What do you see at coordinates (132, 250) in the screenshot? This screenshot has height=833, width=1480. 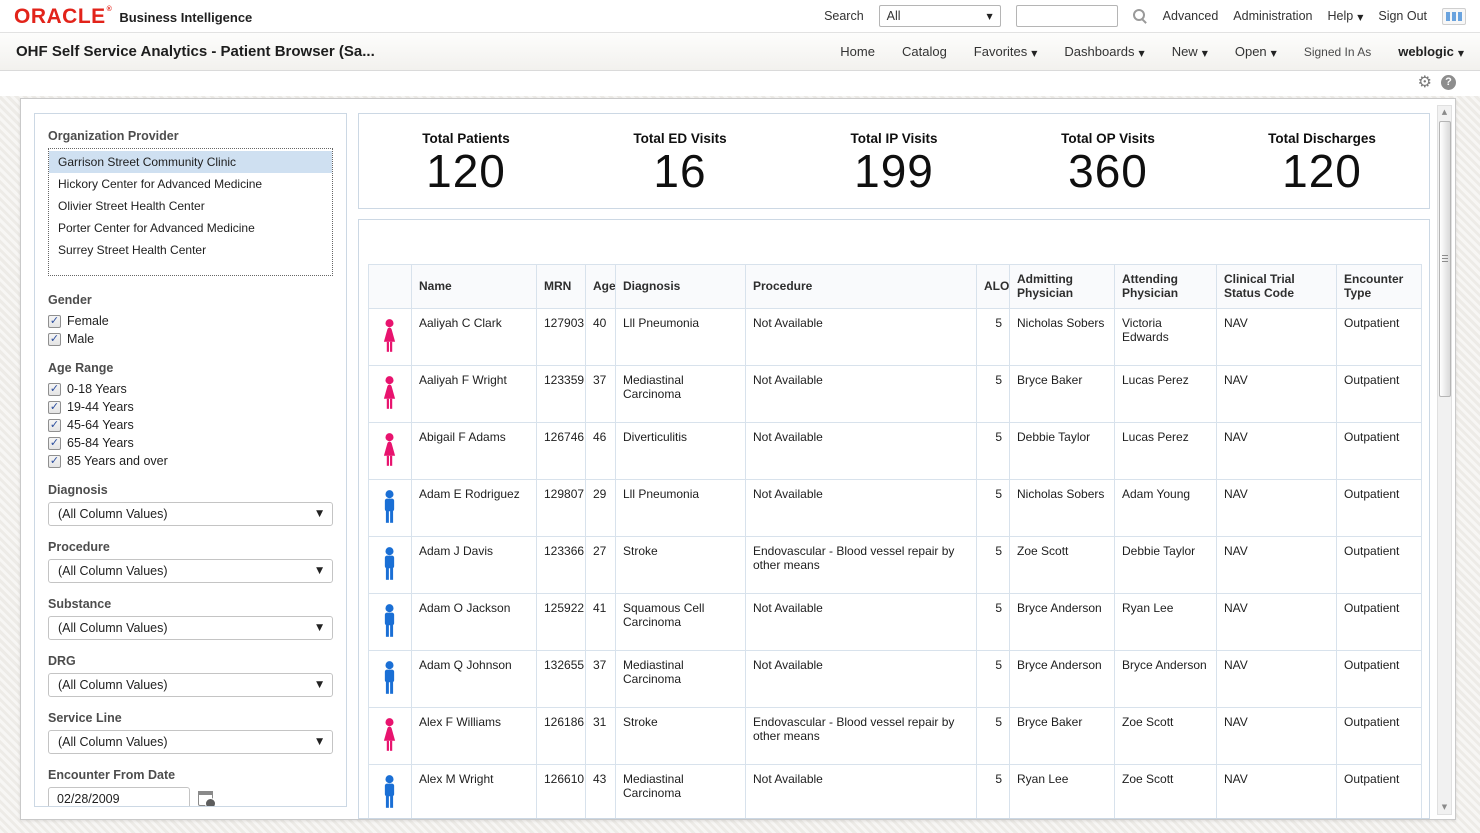 I see `list-item: Surrey Street Health Center` at bounding box center [132, 250].